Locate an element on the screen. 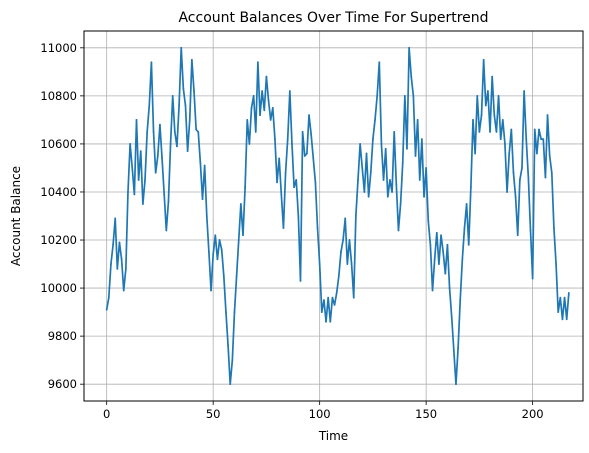  x-ticks: 0 50 100 150 200 is located at coordinates (323, 411).